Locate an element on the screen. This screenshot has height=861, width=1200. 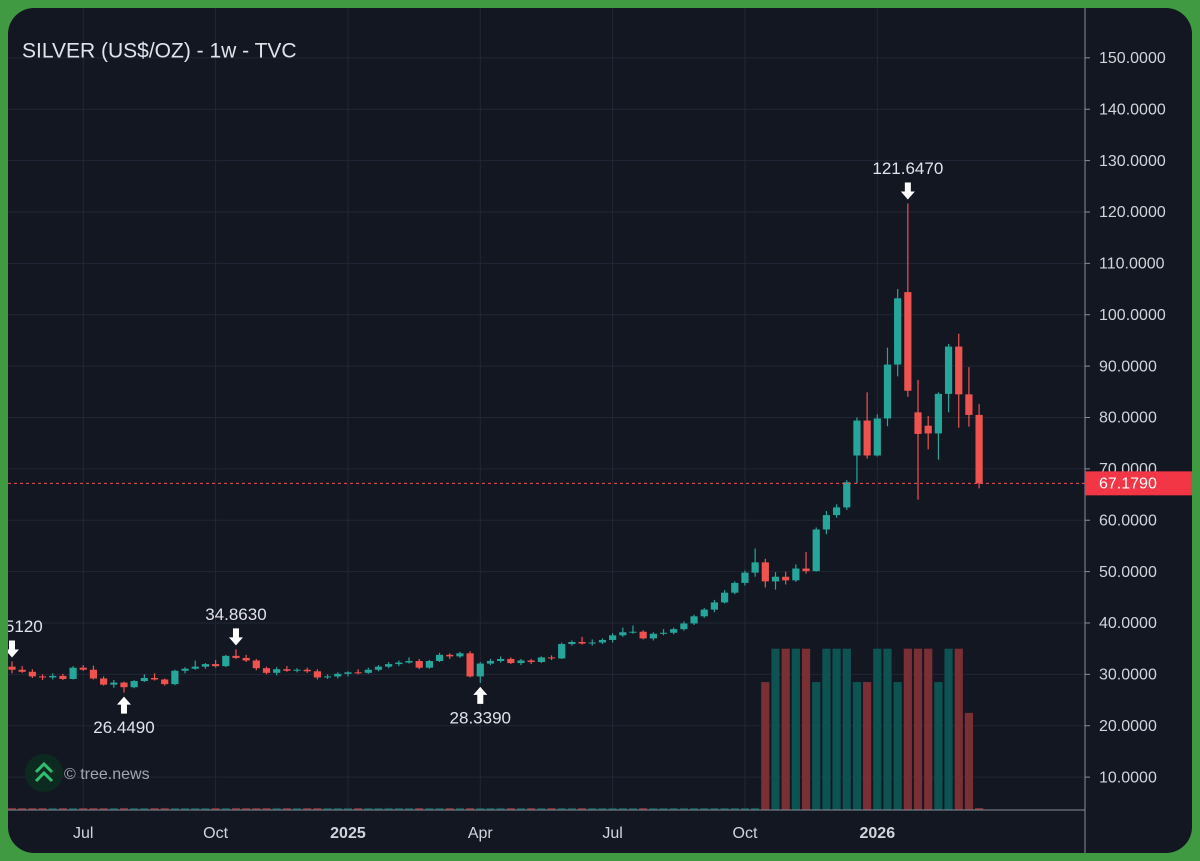
x-tick-label: Jul is located at coordinates (612, 833).